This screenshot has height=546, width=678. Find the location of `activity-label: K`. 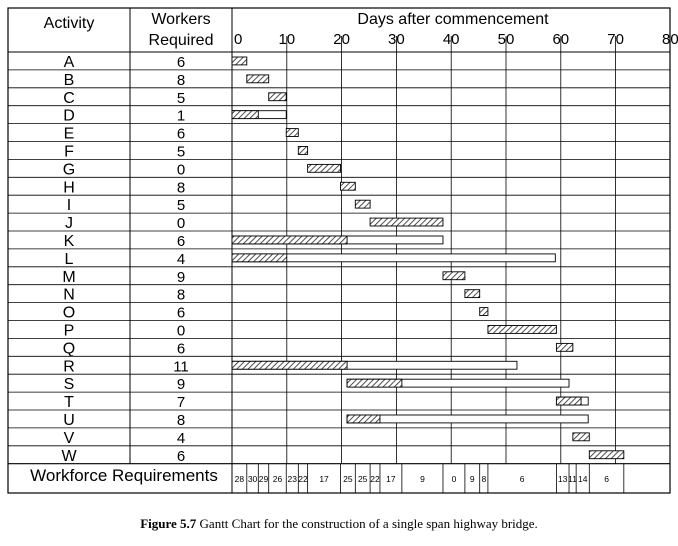

activity-label: K is located at coordinates (69, 241).